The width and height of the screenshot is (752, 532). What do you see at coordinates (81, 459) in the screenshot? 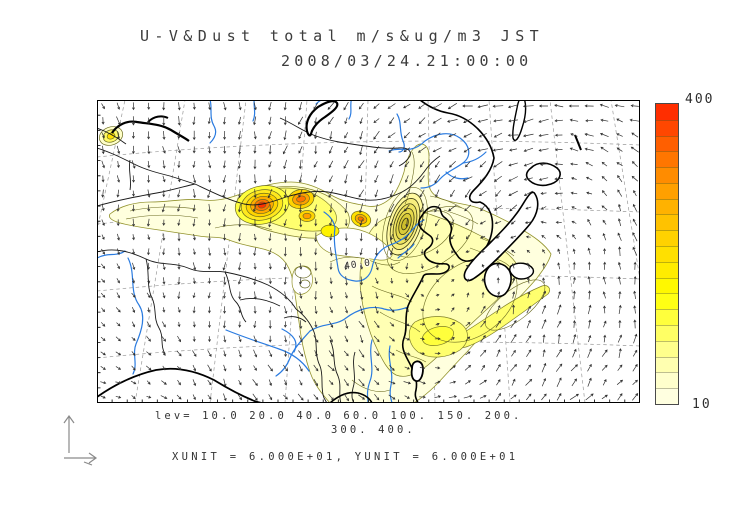
I see `x-scale-arrow` at bounding box center [81, 459].